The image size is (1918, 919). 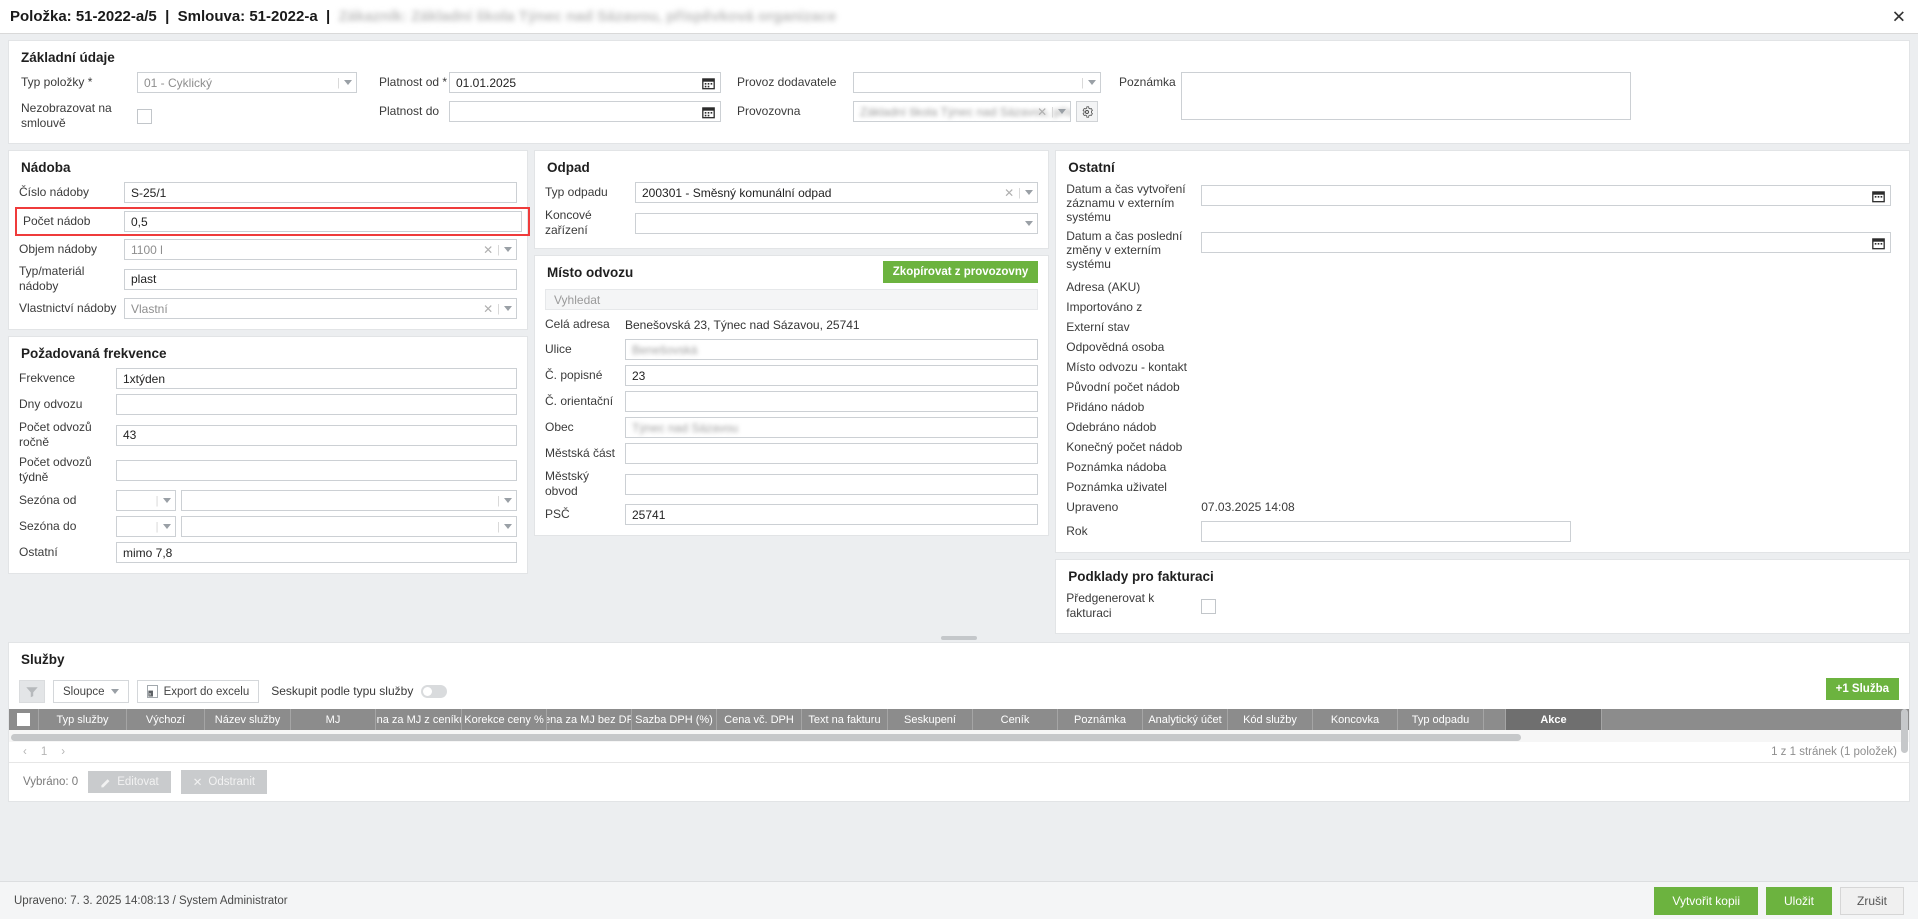 What do you see at coordinates (57, 221) in the screenshot?
I see `label-container-count: Počet nádob` at bounding box center [57, 221].